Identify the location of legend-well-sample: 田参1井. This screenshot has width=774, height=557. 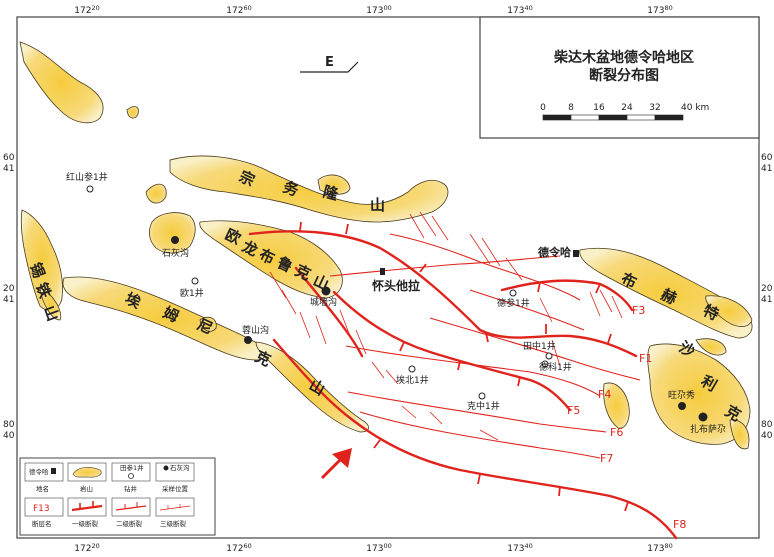
(132, 467).